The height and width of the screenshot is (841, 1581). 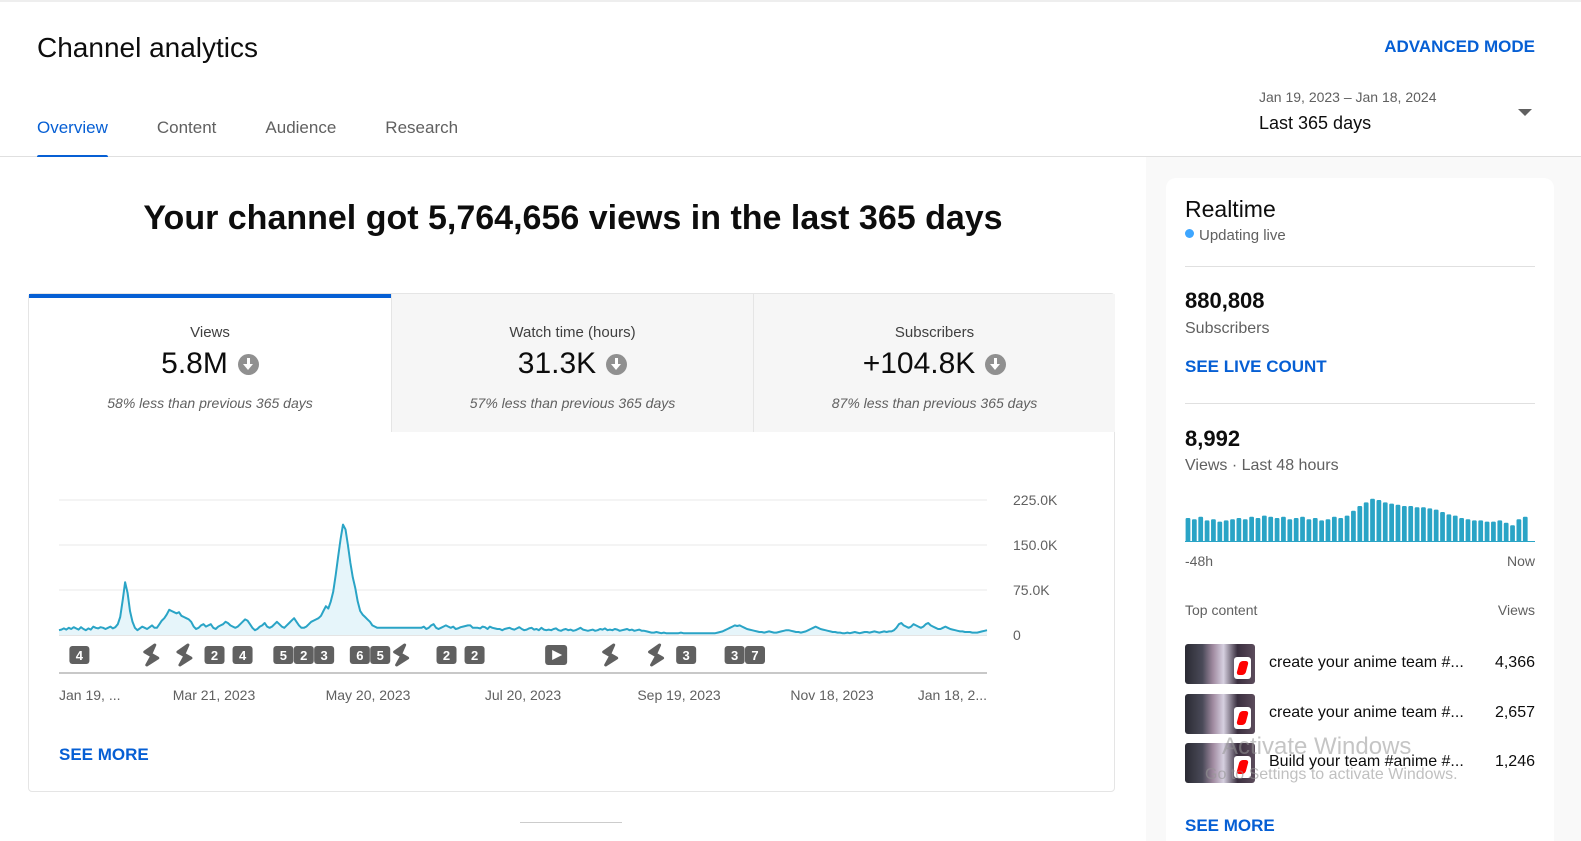 What do you see at coordinates (72, 138) in the screenshot?
I see `tab-overview: Overview` at bounding box center [72, 138].